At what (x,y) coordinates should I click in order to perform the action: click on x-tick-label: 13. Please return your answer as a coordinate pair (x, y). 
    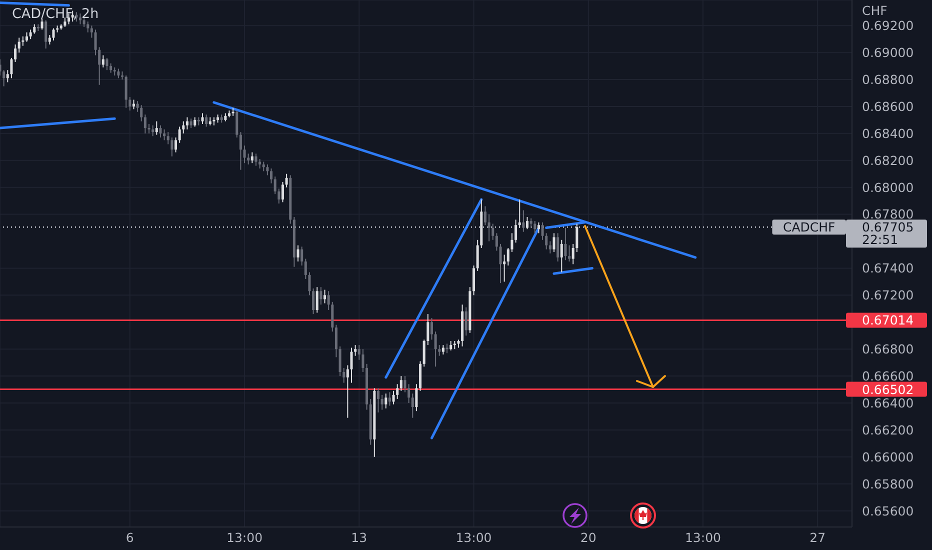
    Looking at the image, I should click on (359, 537).